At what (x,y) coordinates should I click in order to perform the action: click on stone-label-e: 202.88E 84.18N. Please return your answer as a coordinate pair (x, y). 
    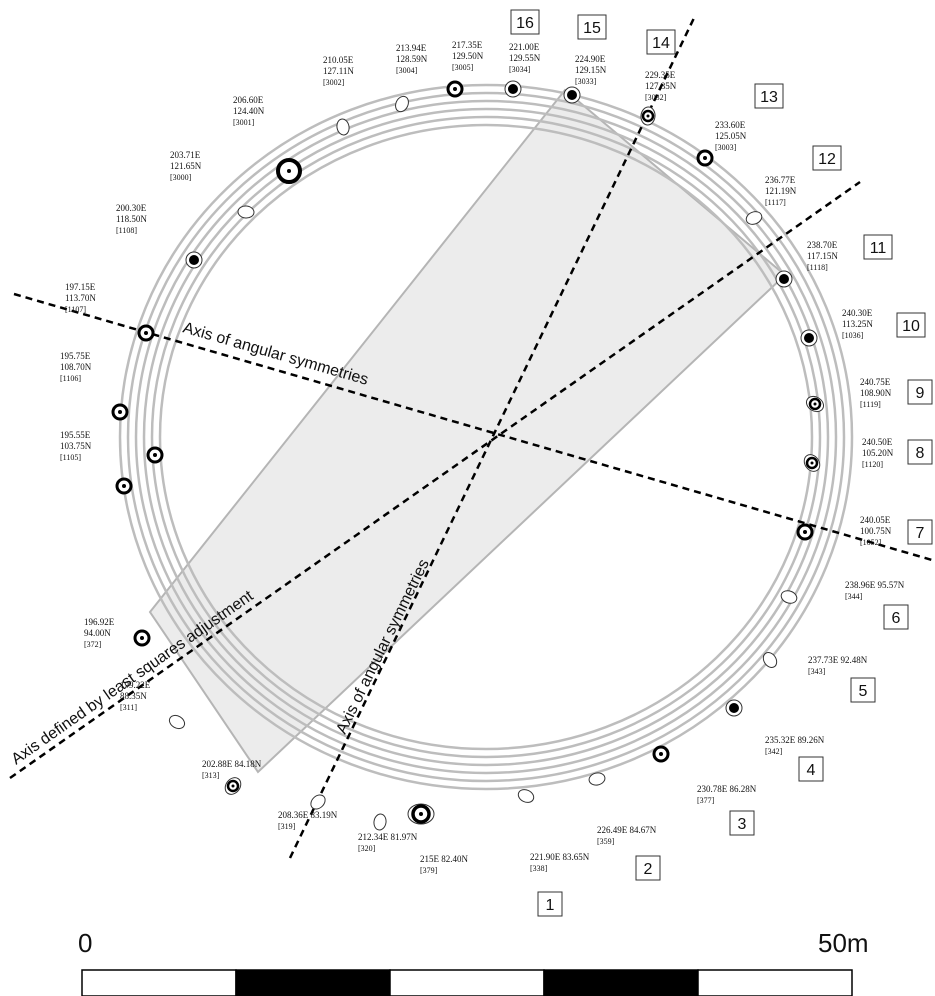
    Looking at the image, I should click on (232, 764).